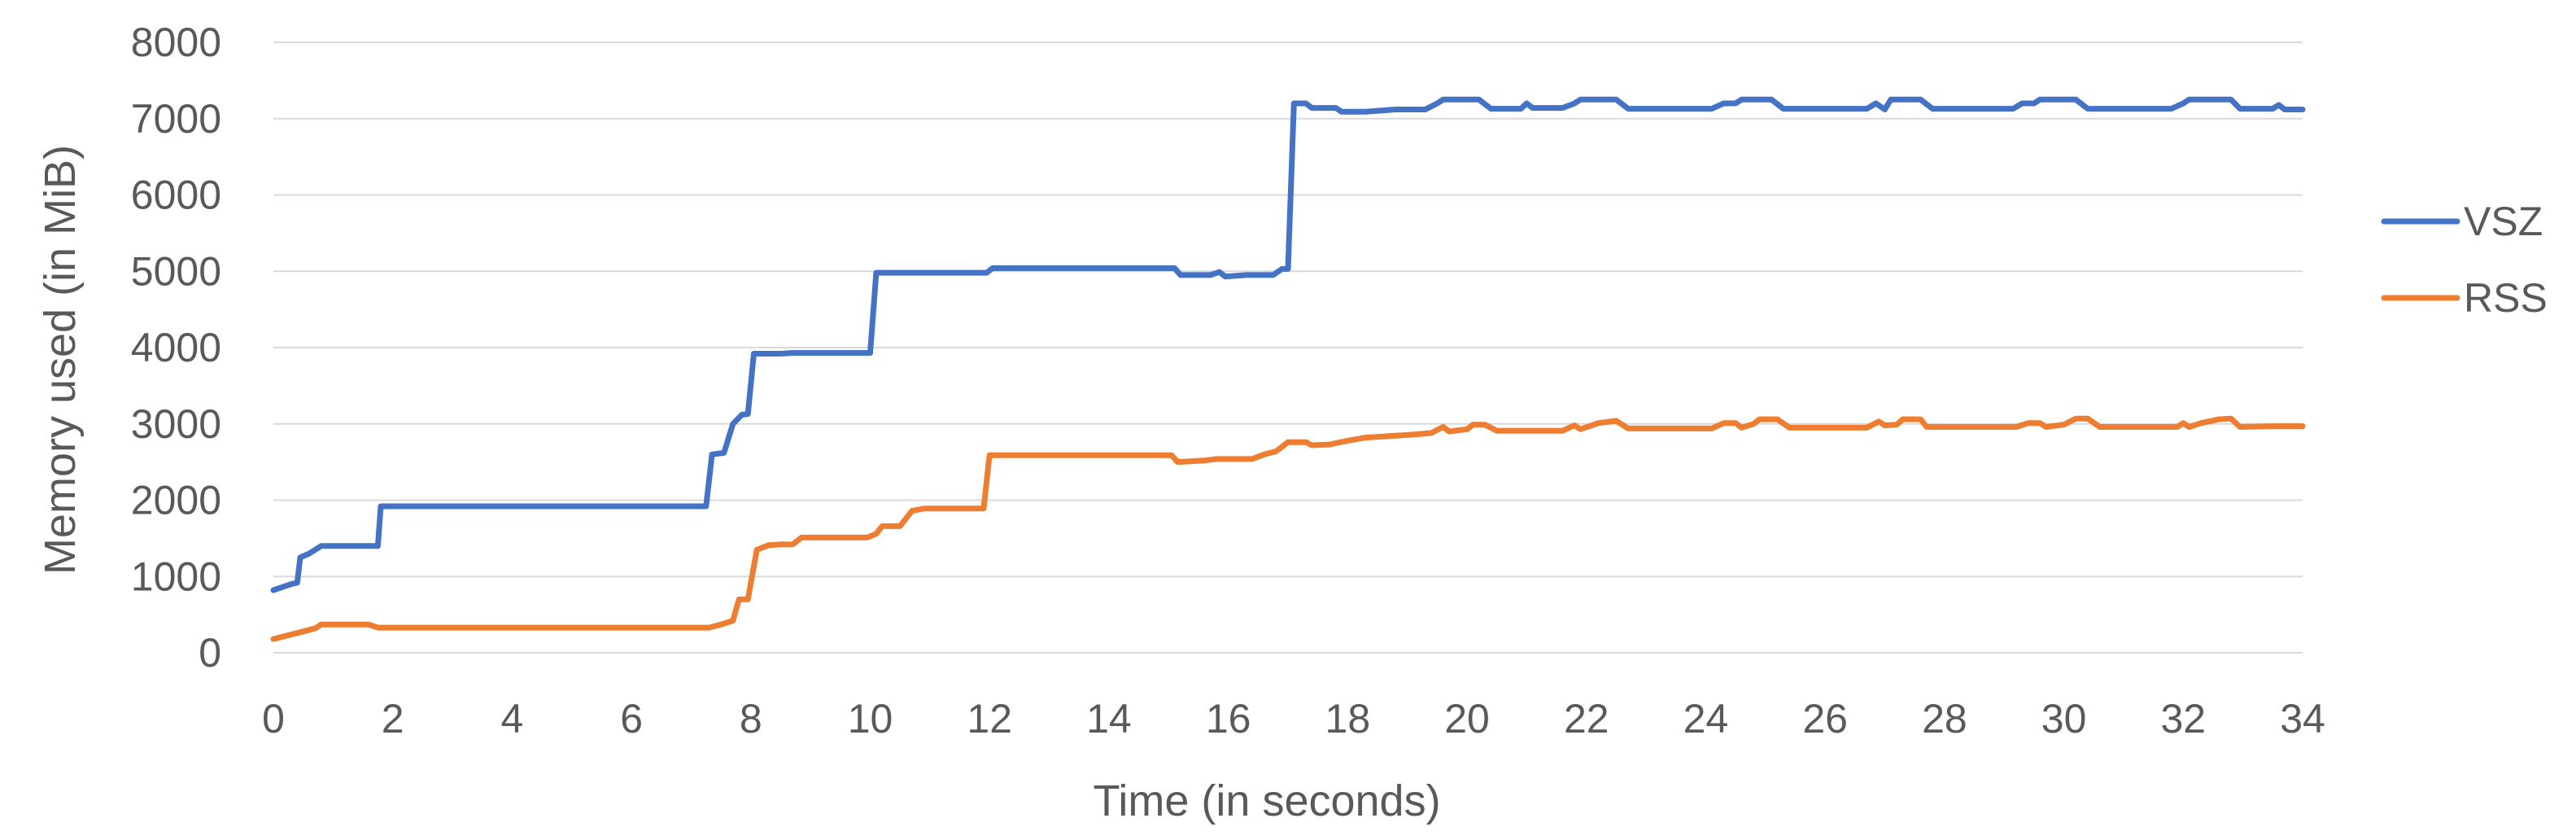 The height and width of the screenshot is (840, 2576). Describe the element at coordinates (1944, 719) in the screenshot. I see `x-tick-label: 28` at that location.